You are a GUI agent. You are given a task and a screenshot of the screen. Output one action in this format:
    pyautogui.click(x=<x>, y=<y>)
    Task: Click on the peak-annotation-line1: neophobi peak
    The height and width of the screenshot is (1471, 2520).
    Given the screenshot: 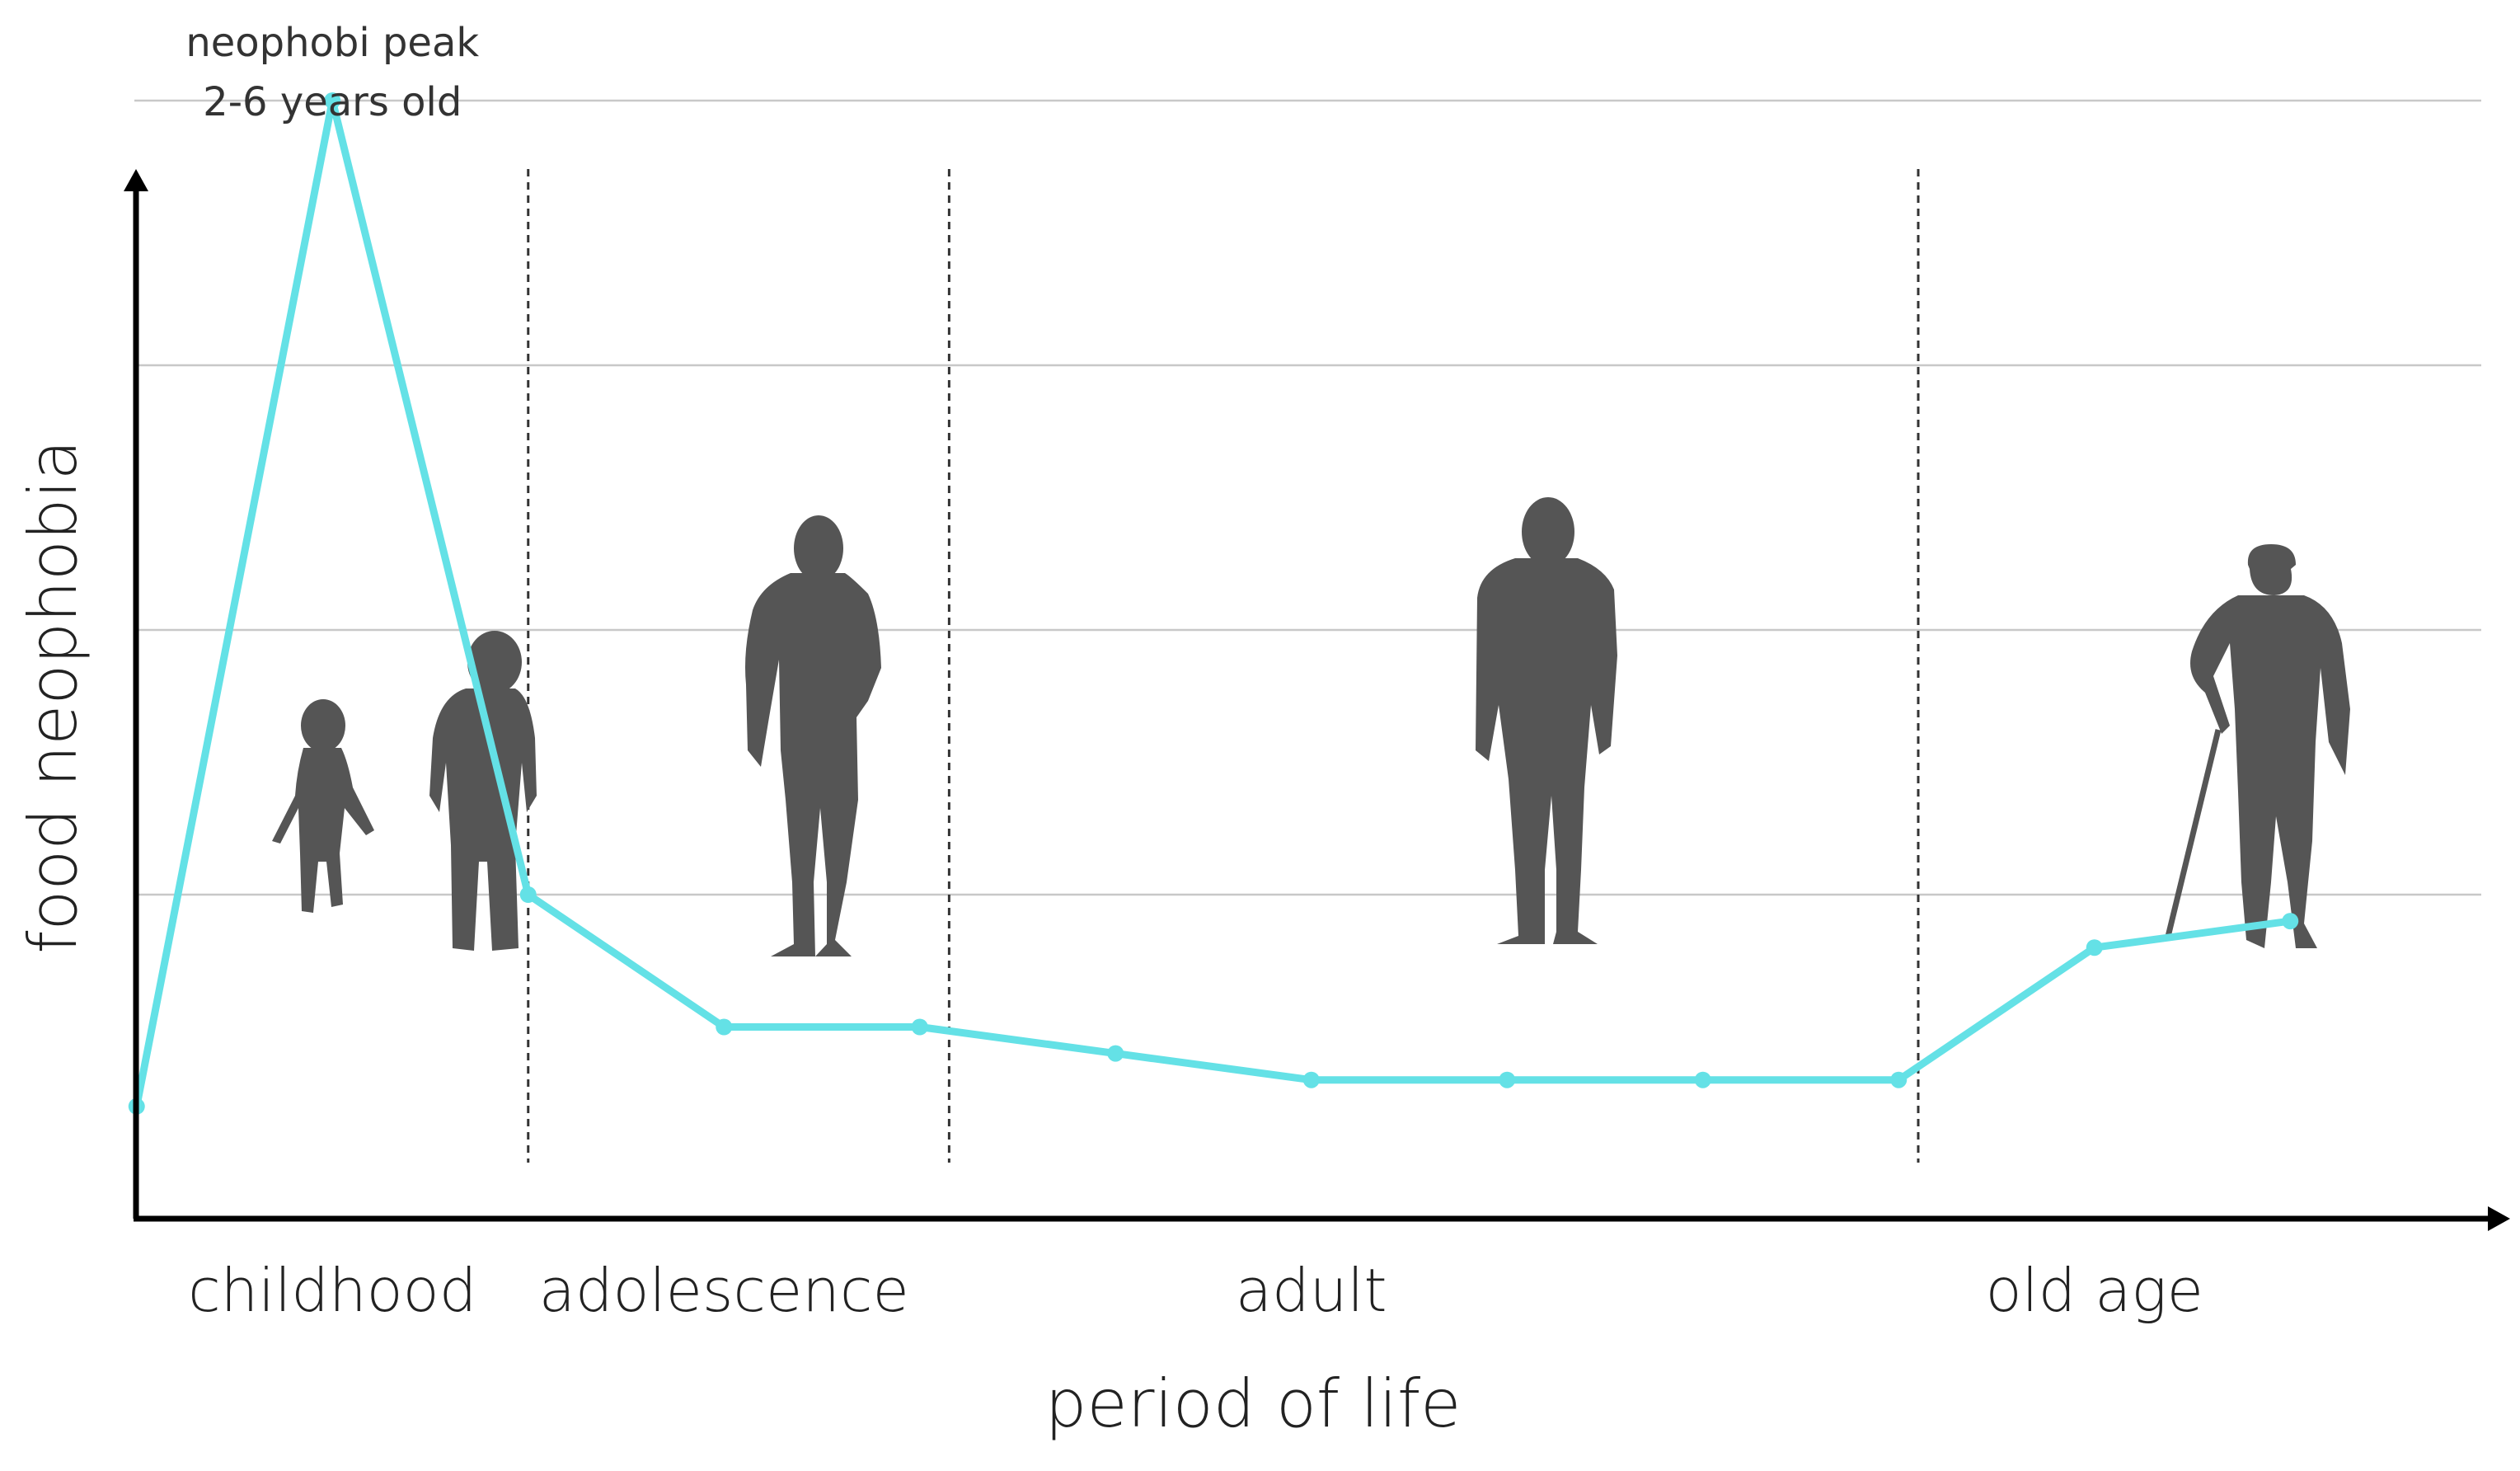 What is the action you would take?
    pyautogui.click(x=332, y=43)
    